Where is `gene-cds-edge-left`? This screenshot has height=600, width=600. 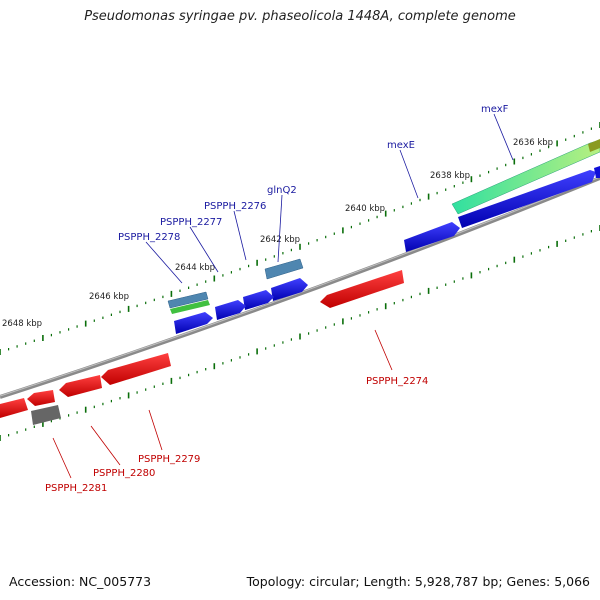
gene-cds-edge-left is located at coordinates (14, 408).